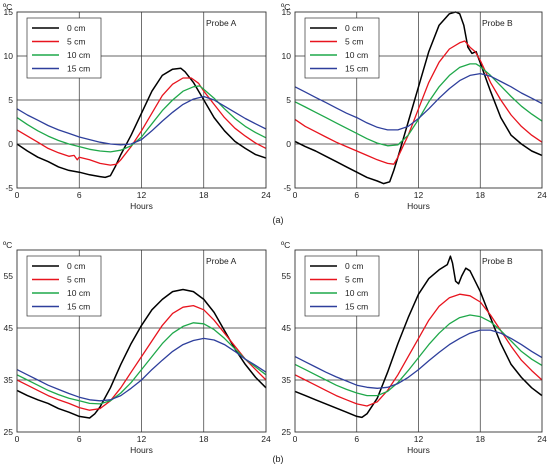  I want to click on panel-label-b: (b), so click(278, 459).